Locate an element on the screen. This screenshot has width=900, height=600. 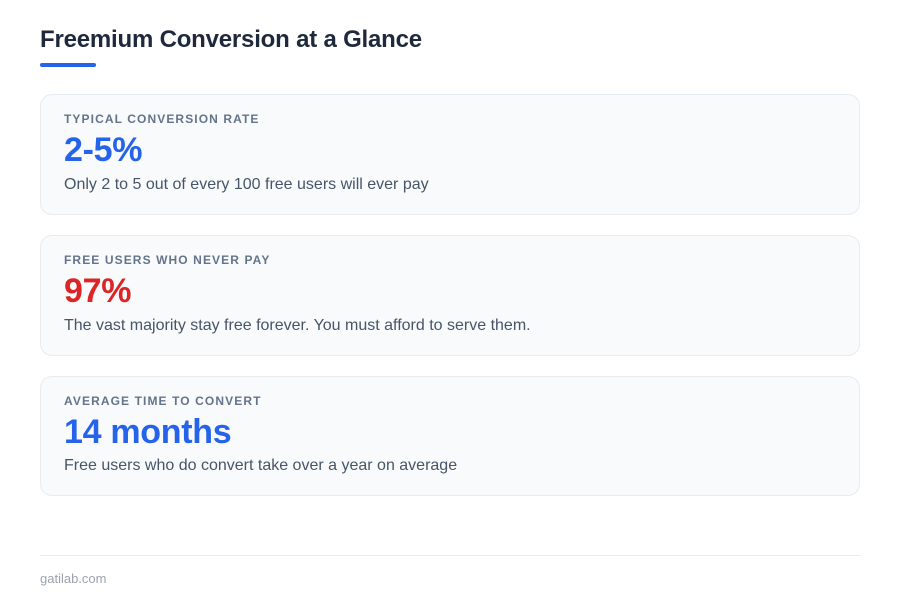
stat-label: AVERAGE TIME TO CONVERT is located at coordinates (163, 400).